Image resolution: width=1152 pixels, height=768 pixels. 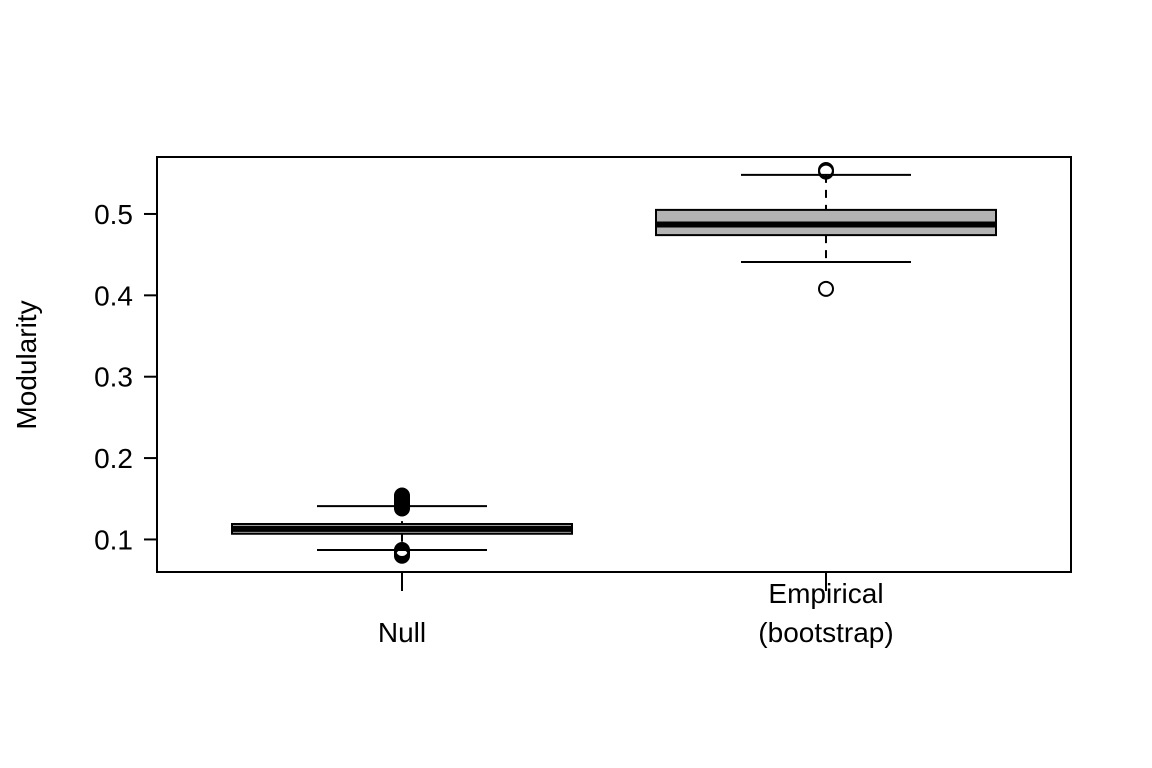 What do you see at coordinates (825, 632) in the screenshot?
I see `x-category-label: (bootstrap)` at bounding box center [825, 632].